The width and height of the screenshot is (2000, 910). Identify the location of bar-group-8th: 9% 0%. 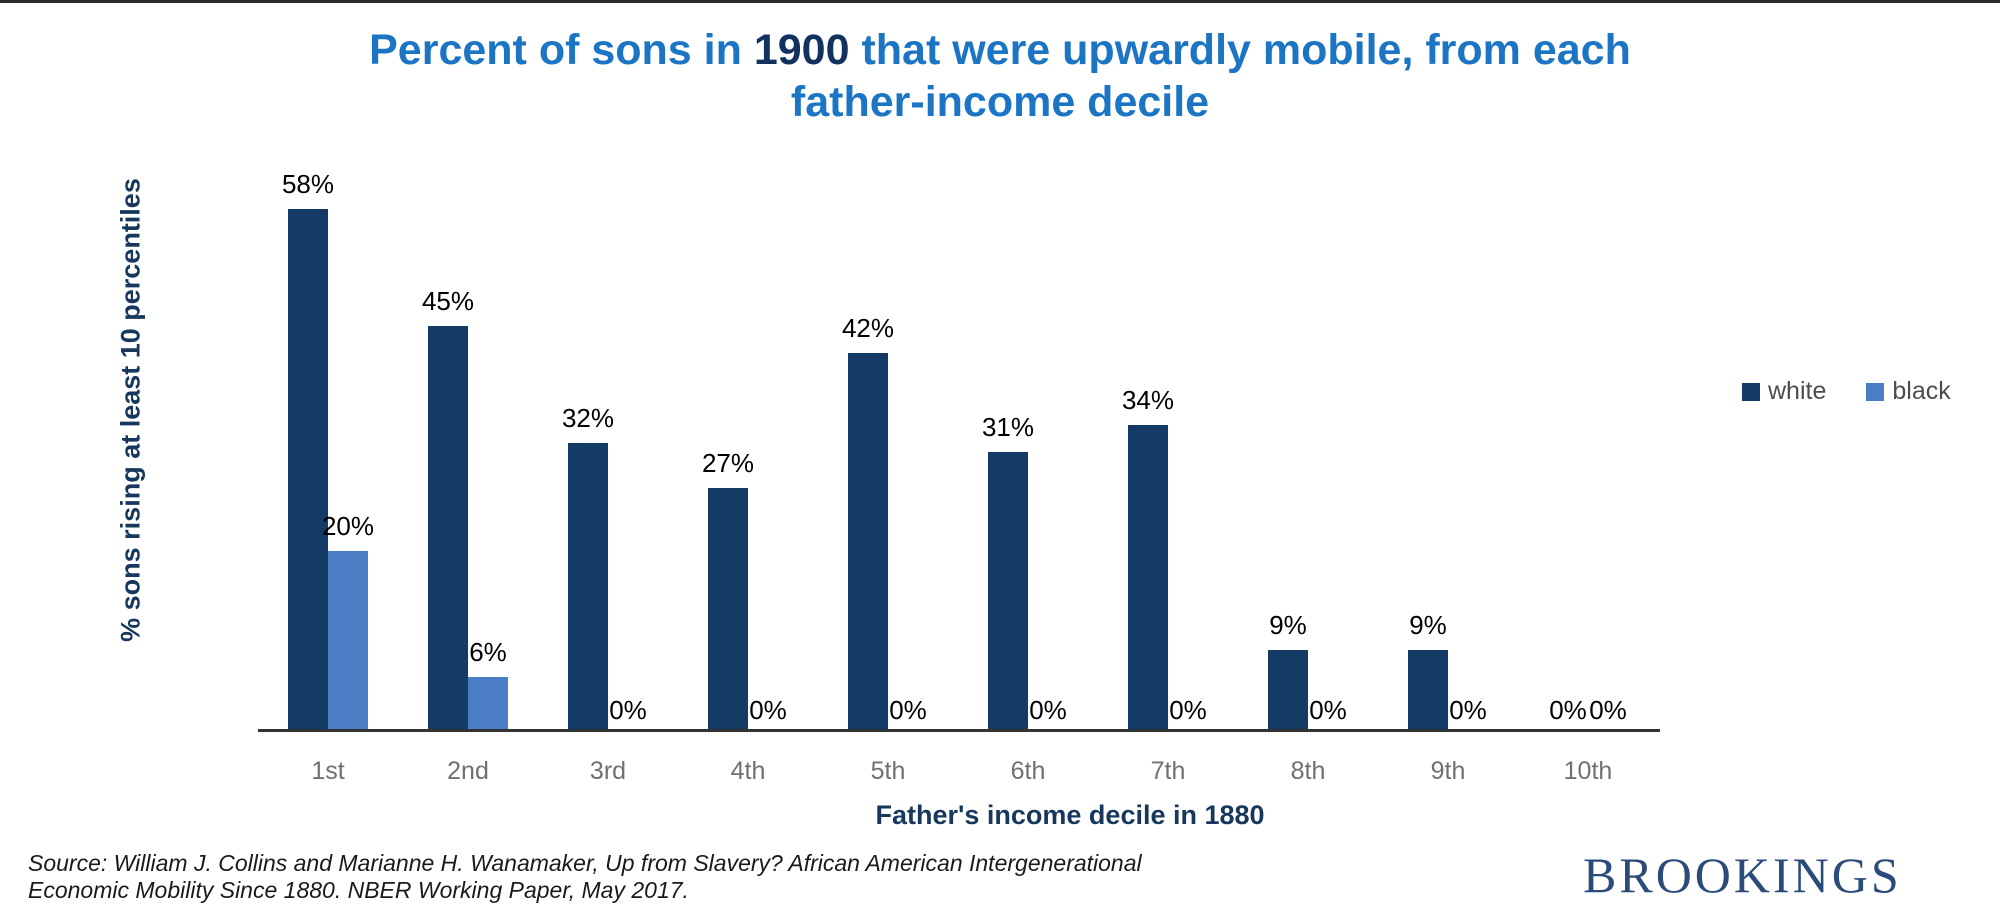
(1308, 440).